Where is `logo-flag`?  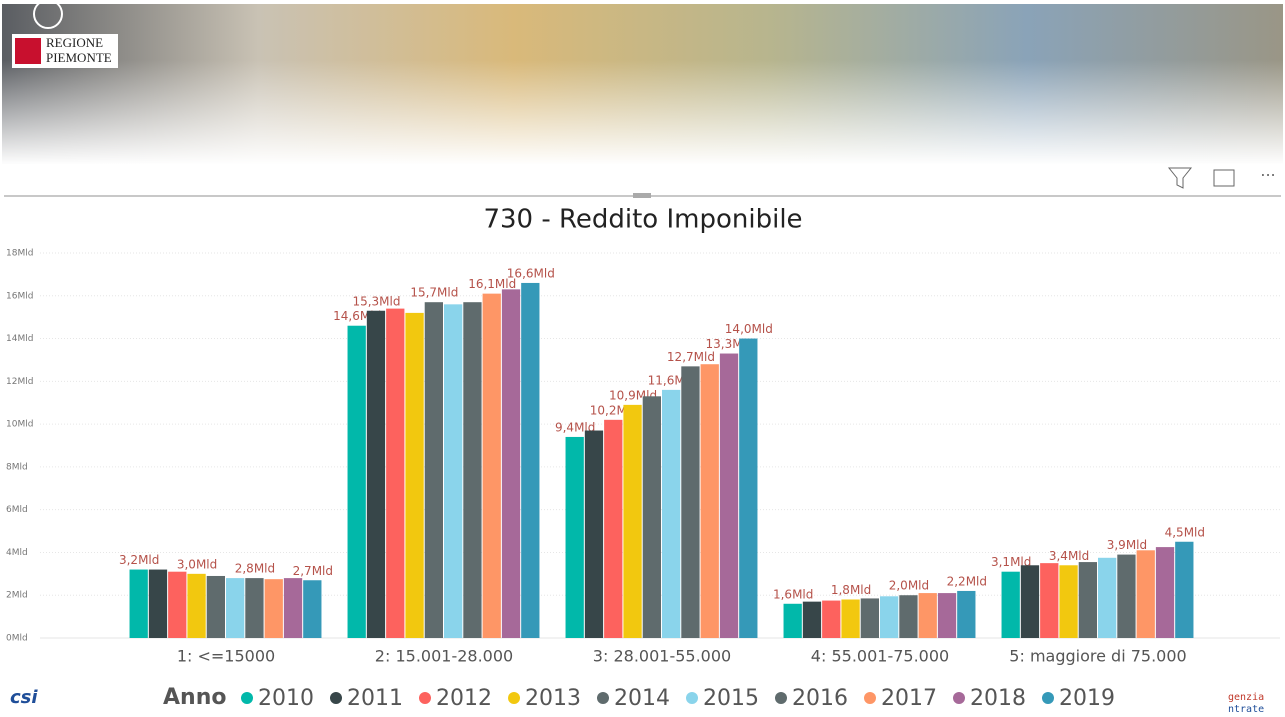
logo-flag is located at coordinates (28, 51).